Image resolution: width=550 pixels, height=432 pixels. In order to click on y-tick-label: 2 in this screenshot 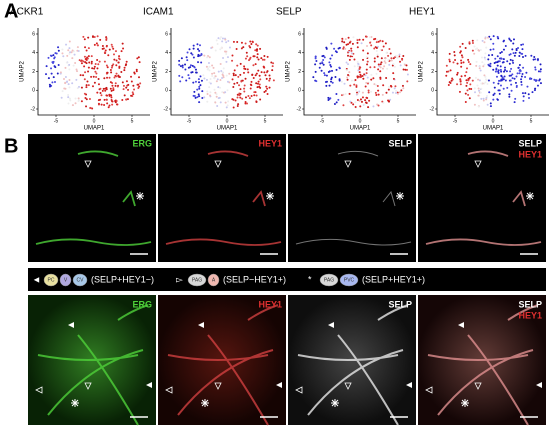, I will do `click(33, 72)`.